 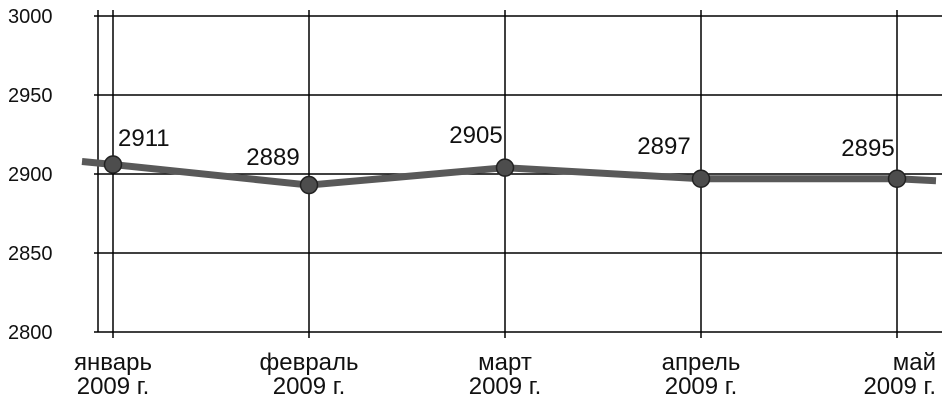 I want to click on data-label: 2905, so click(x=475, y=135).